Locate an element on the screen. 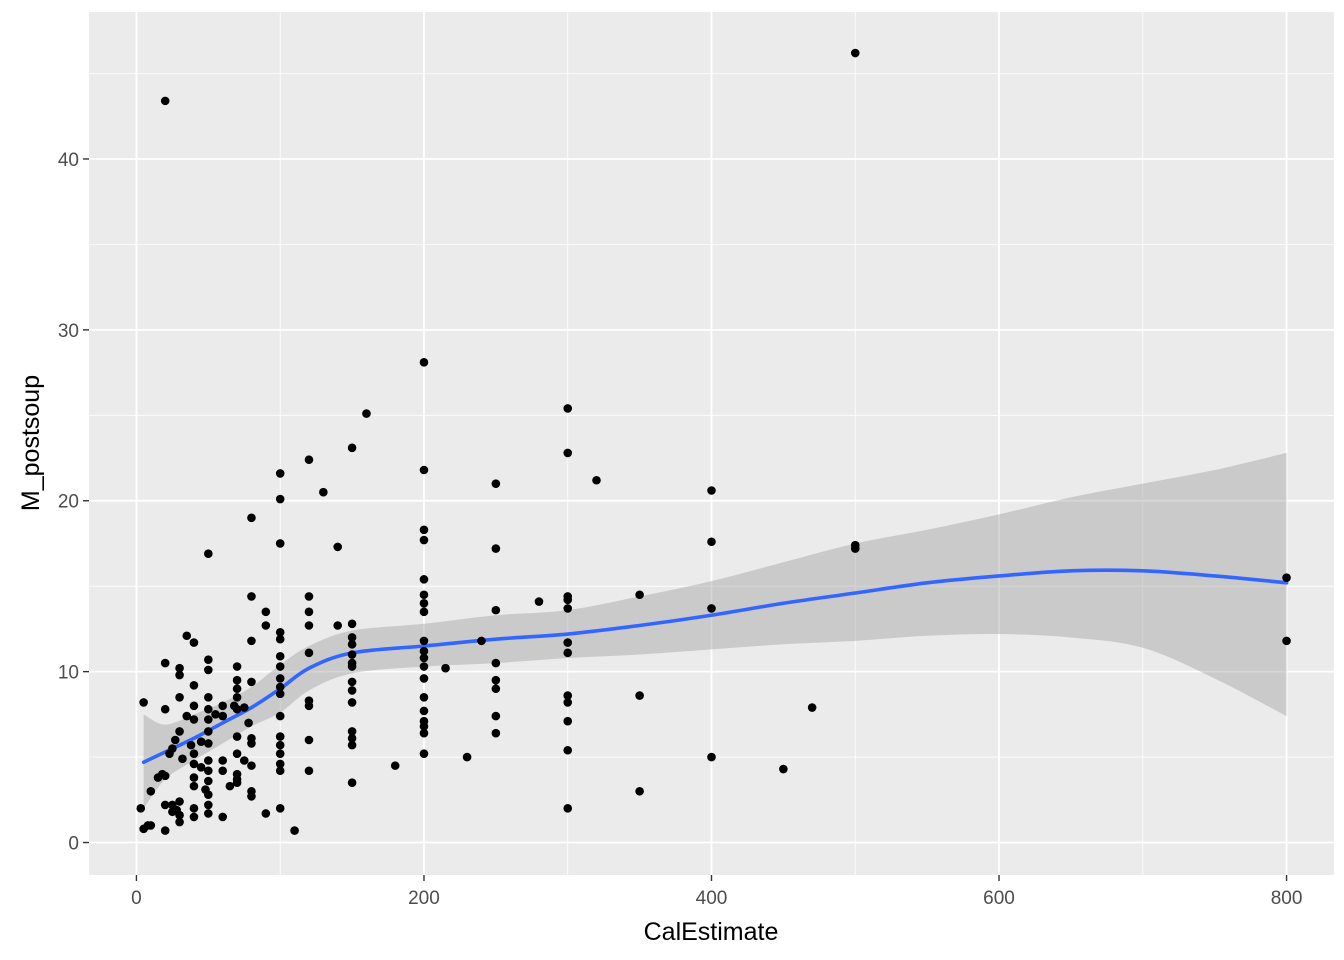  y-tick-label: 30 is located at coordinates (68, 331).